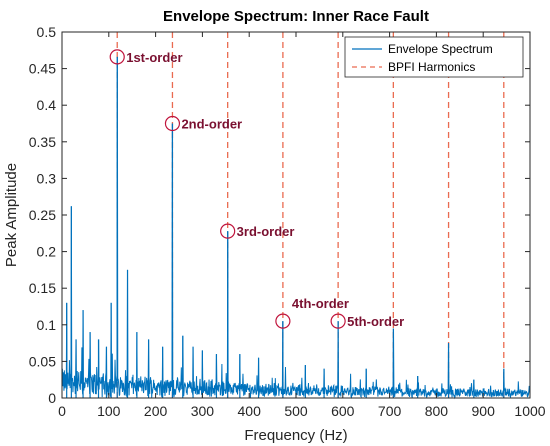  What do you see at coordinates (295, 435) in the screenshot?
I see `x-axis-label: Frequency (Hz)` at bounding box center [295, 435].